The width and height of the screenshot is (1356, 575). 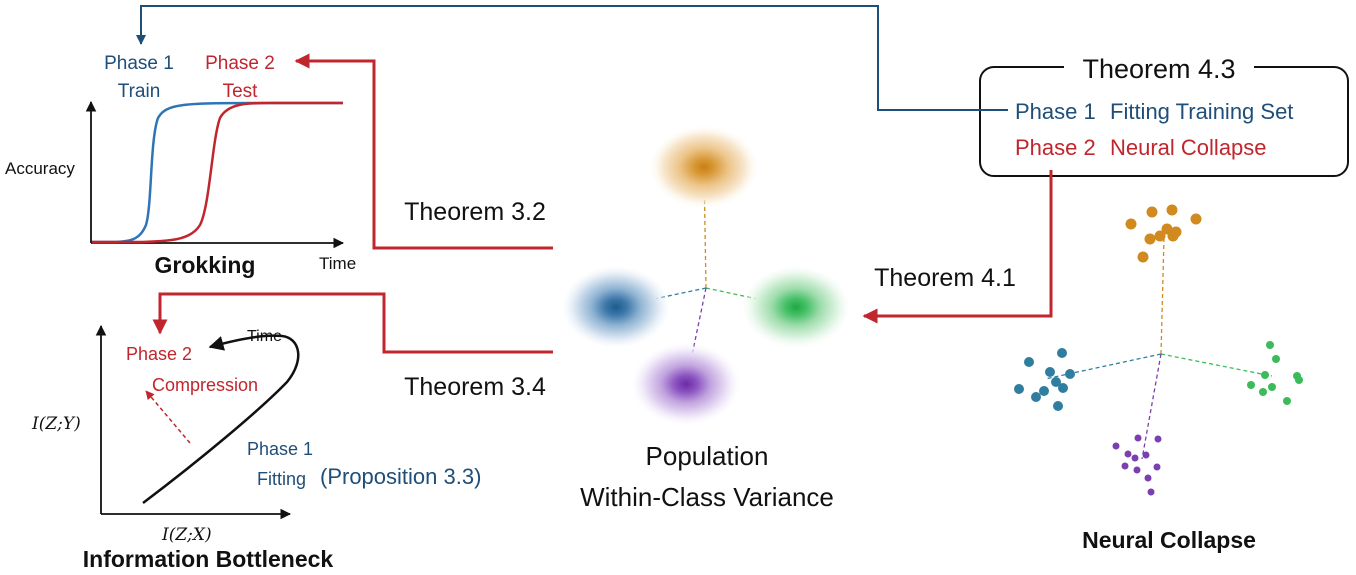 What do you see at coordinates (957, 247) in the screenshot?
I see `theorem-4-1-arrow` at bounding box center [957, 247].